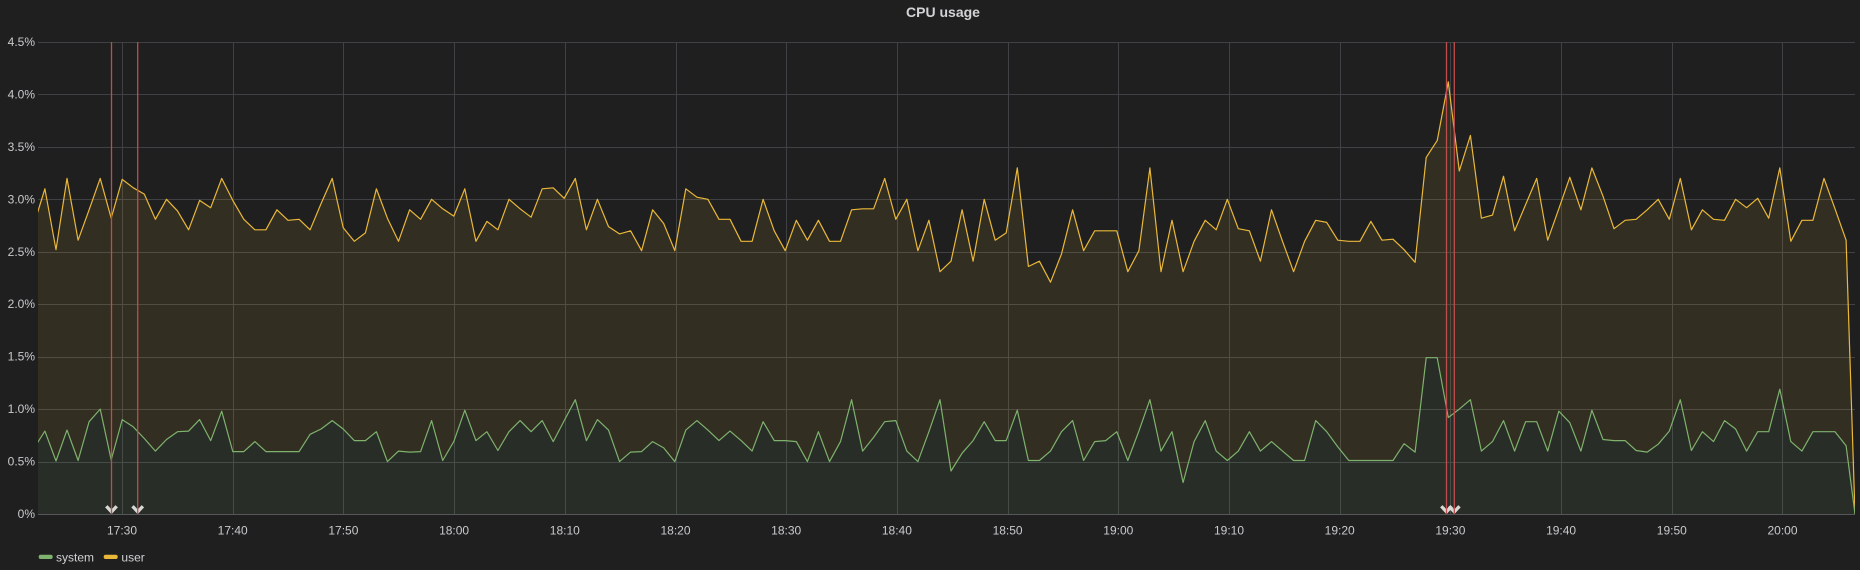 This screenshot has height=570, width=1860. I want to click on svg-text: 18:30, so click(786, 531).